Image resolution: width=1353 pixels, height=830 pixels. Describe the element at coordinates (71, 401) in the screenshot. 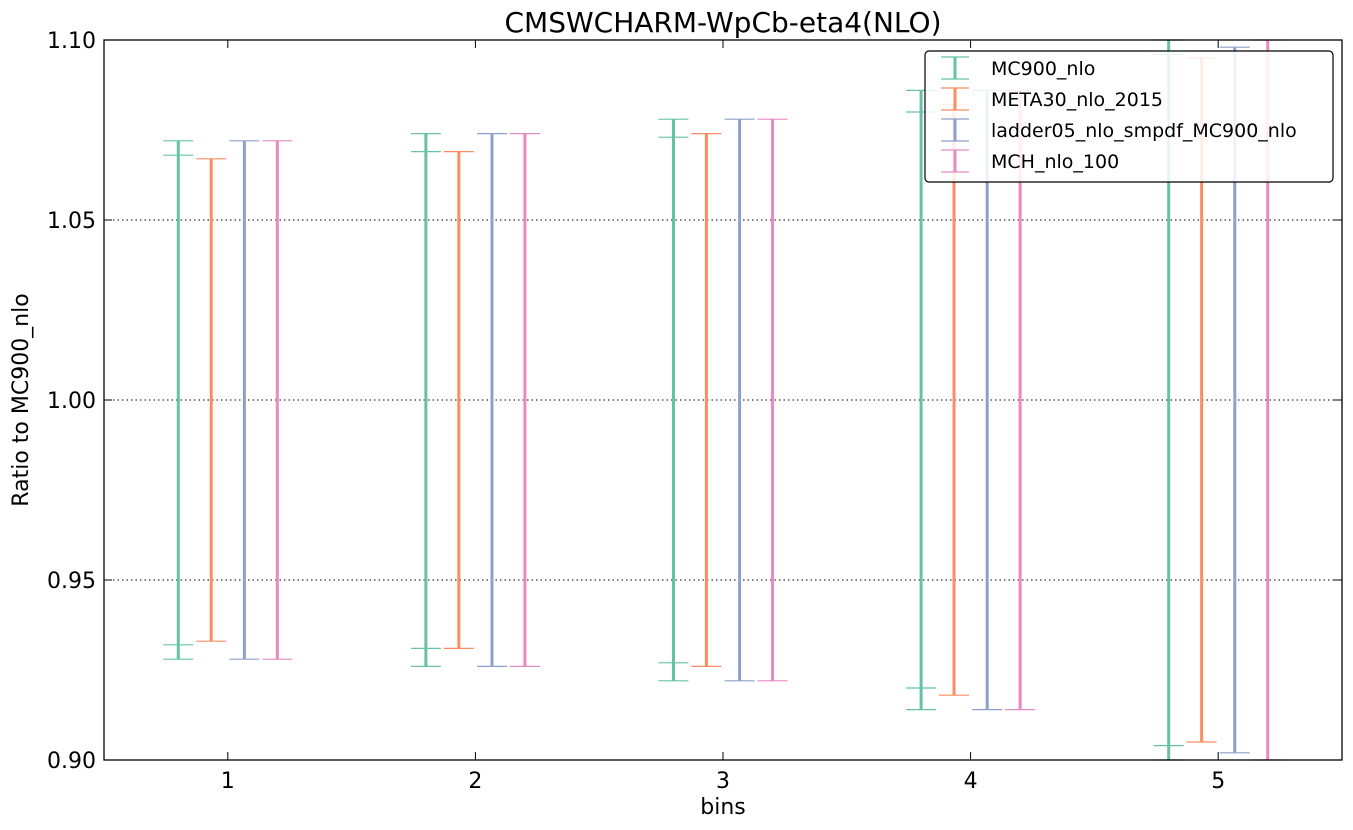

I see `y-tick-label-1.00: 1.00` at that location.